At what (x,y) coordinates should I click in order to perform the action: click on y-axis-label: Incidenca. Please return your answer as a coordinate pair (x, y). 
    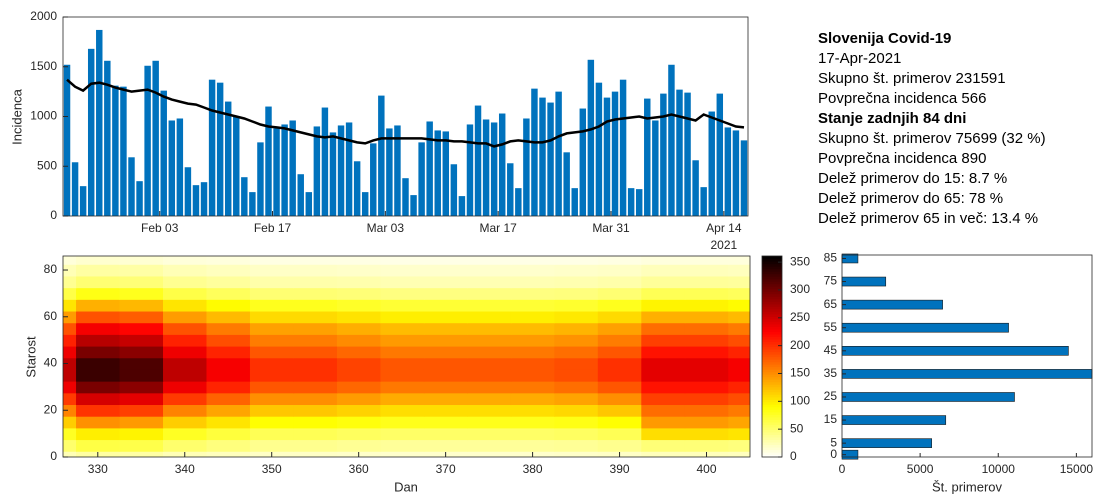
    Looking at the image, I should click on (16, 116).